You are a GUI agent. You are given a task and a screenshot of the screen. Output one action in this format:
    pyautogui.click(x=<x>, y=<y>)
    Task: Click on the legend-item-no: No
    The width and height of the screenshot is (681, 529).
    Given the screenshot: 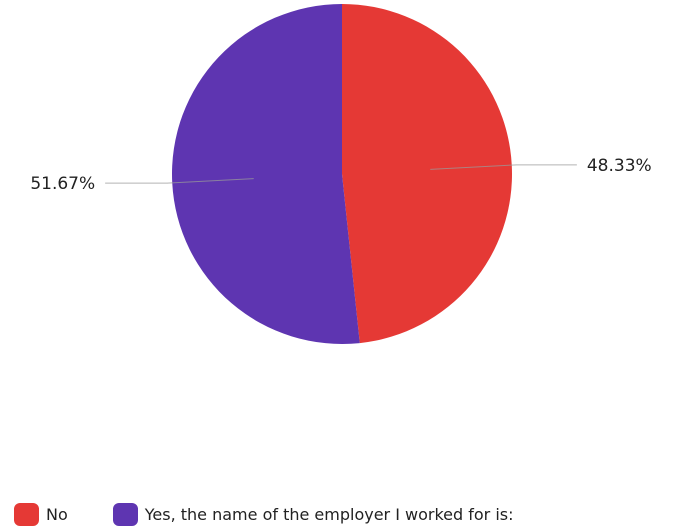 What is the action you would take?
    pyautogui.click(x=41, y=514)
    